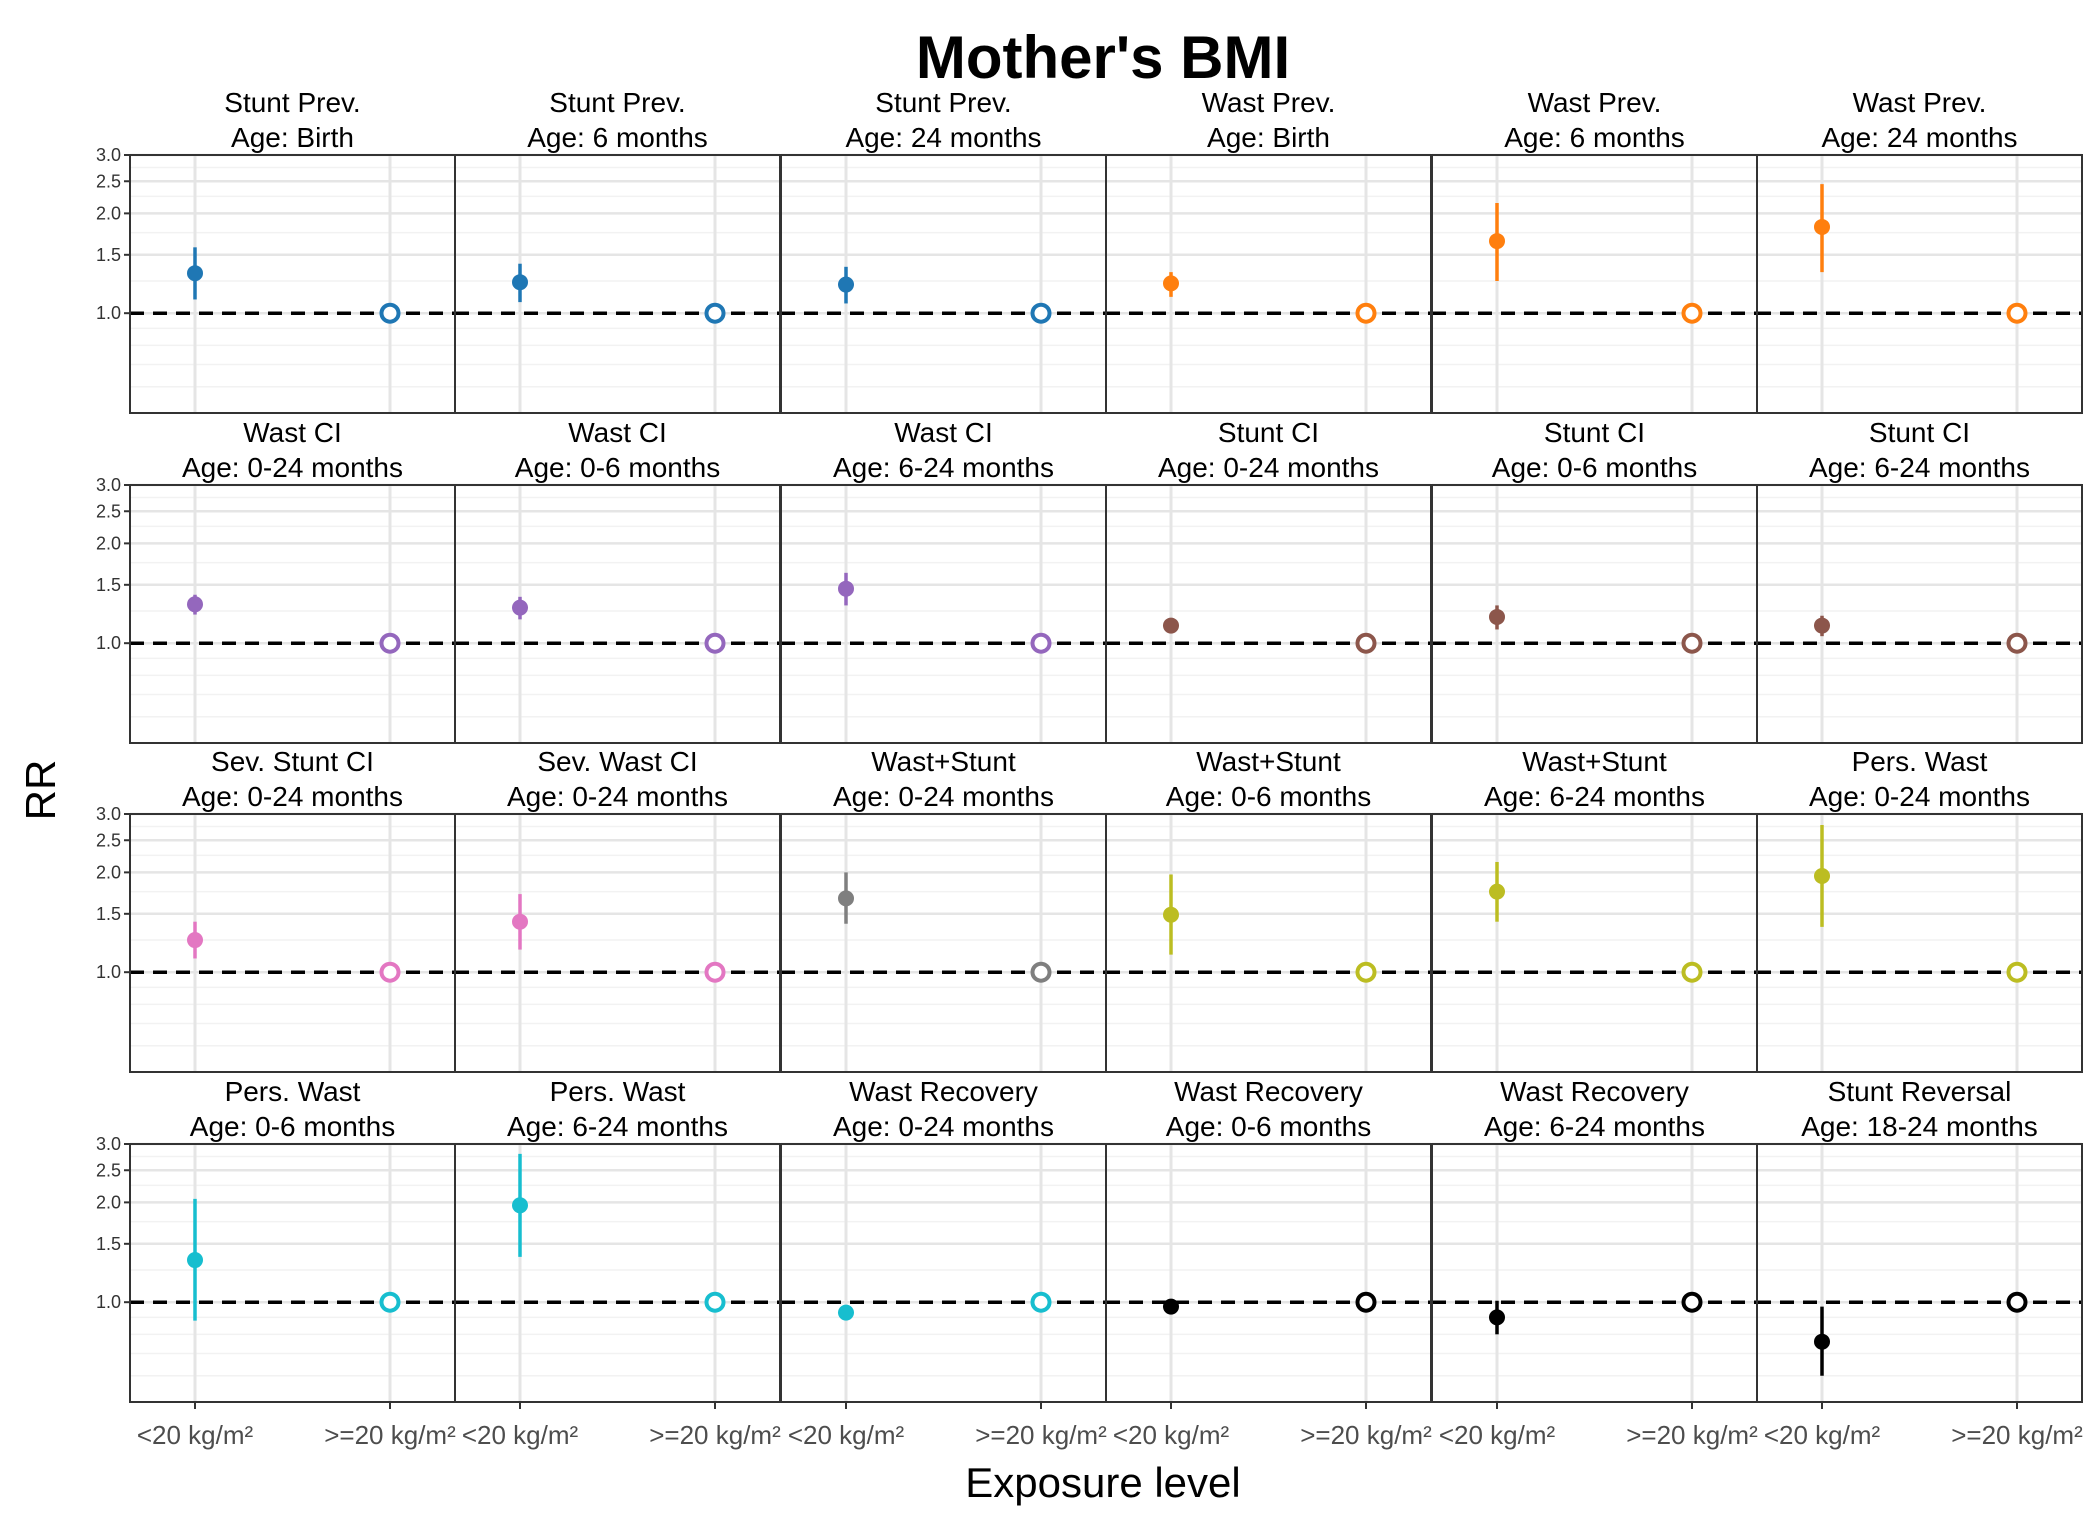 The width and height of the screenshot is (2100, 1530). Describe the element at coordinates (1594, 137) in the screenshot. I see `panel-age-label: Age: 6 months` at that location.